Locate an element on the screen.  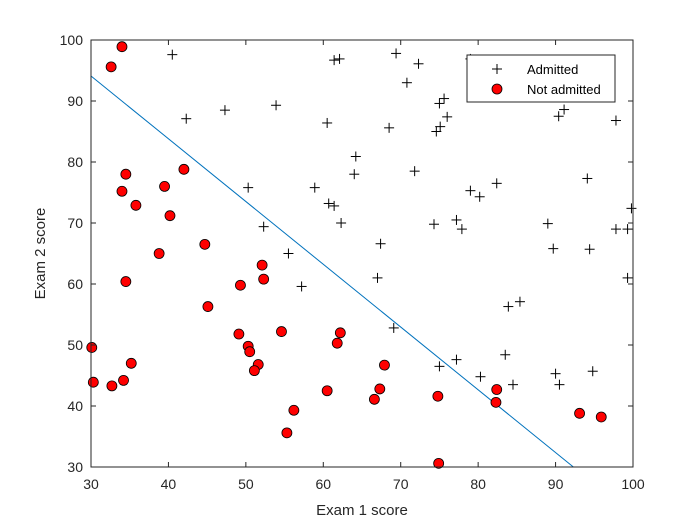
x-axis-label: Exam 1 score is located at coordinates (362, 510).